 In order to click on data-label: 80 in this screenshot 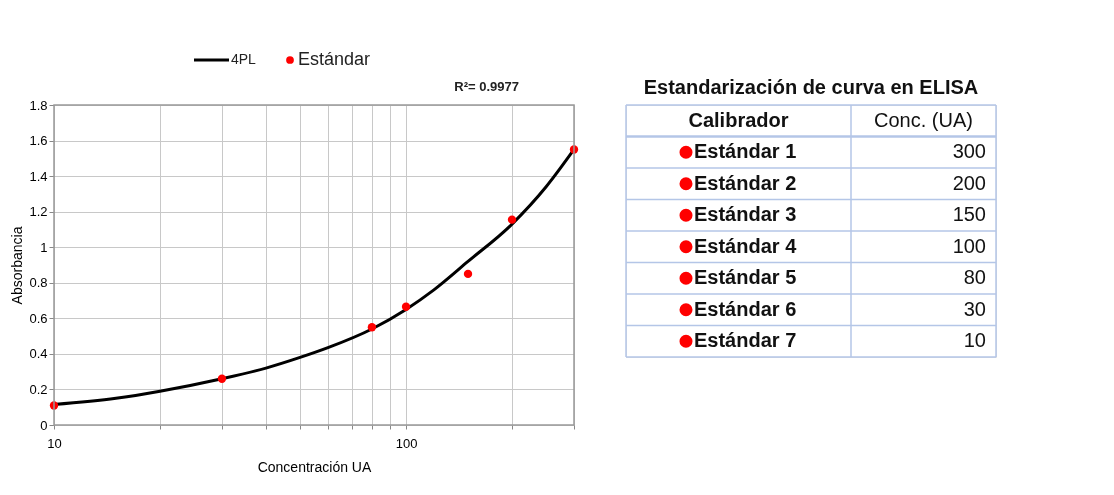, I will do `click(974, 277)`.